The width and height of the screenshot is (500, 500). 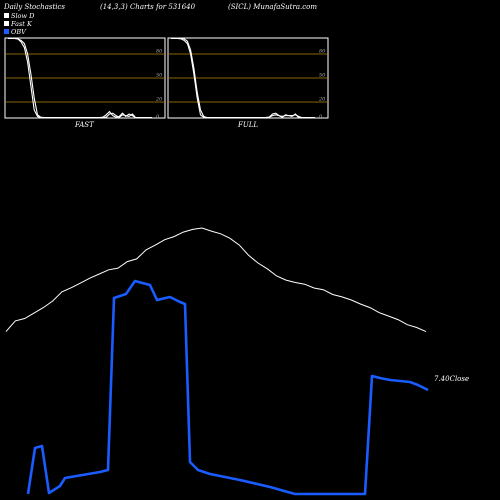 What do you see at coordinates (23, 16) in the screenshot?
I see `legend-label-0: Slow D` at bounding box center [23, 16].